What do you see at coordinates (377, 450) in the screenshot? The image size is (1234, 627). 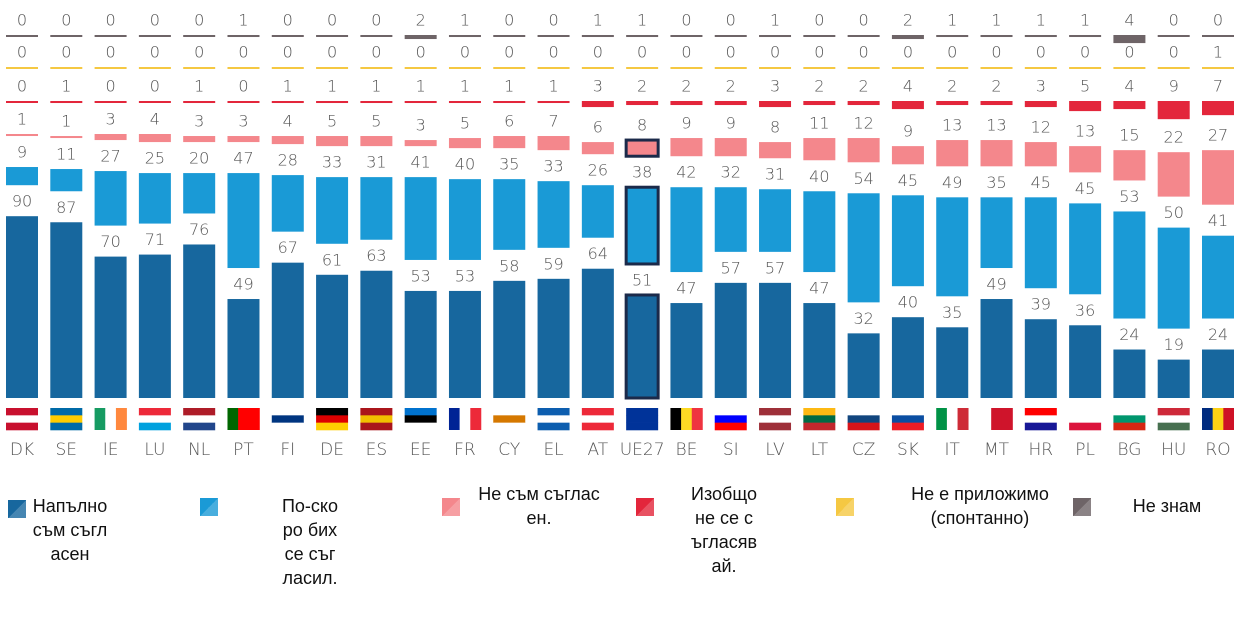 I see `x-tick-label: ES` at bounding box center [377, 450].